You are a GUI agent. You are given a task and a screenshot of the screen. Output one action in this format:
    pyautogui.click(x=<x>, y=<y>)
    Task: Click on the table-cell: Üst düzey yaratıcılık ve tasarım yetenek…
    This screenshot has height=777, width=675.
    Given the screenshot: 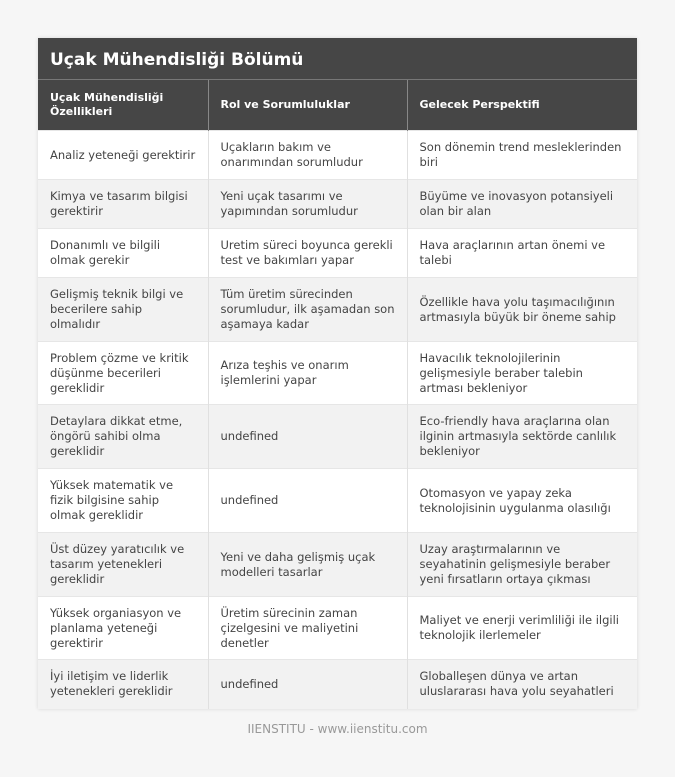 What is the action you would take?
    pyautogui.click(x=123, y=564)
    